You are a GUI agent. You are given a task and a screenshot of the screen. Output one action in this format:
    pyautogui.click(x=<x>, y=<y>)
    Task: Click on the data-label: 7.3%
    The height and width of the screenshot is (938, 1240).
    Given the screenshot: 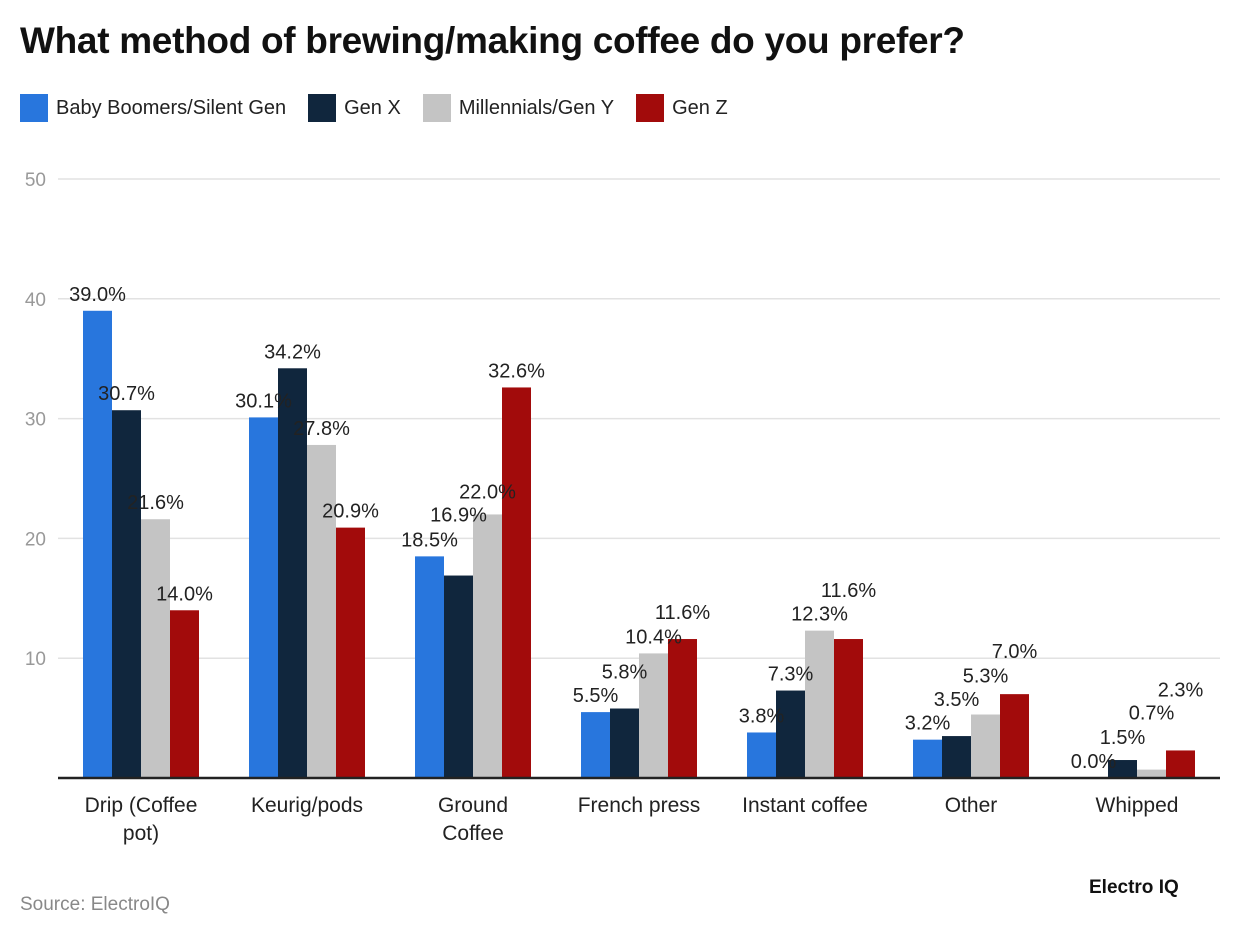 What is the action you would take?
    pyautogui.click(x=791, y=675)
    